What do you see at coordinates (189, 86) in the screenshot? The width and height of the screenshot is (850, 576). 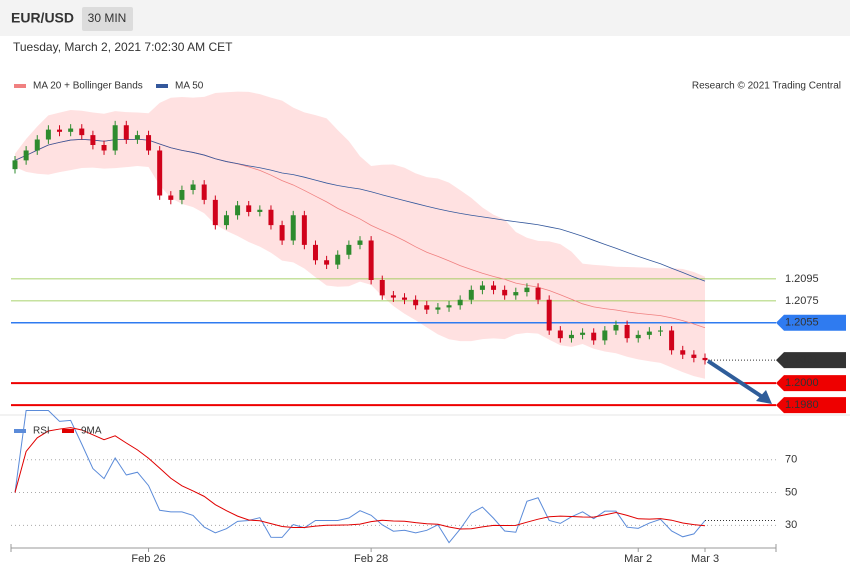 I see `legend-label: MA 50` at bounding box center [189, 86].